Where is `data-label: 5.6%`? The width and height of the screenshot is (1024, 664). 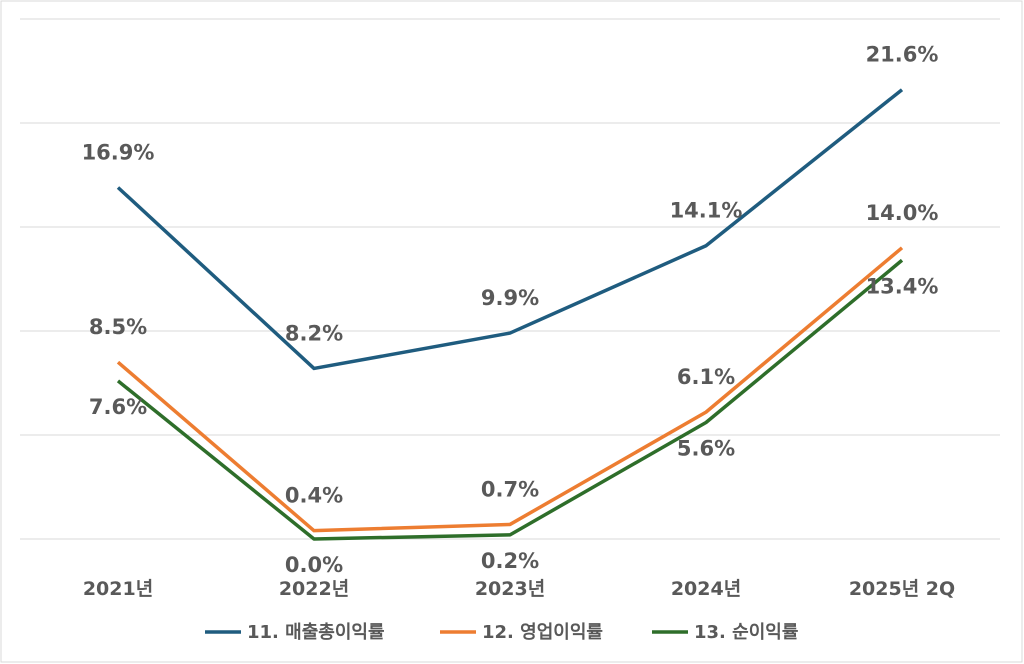 data-label: 5.6% is located at coordinates (706, 449).